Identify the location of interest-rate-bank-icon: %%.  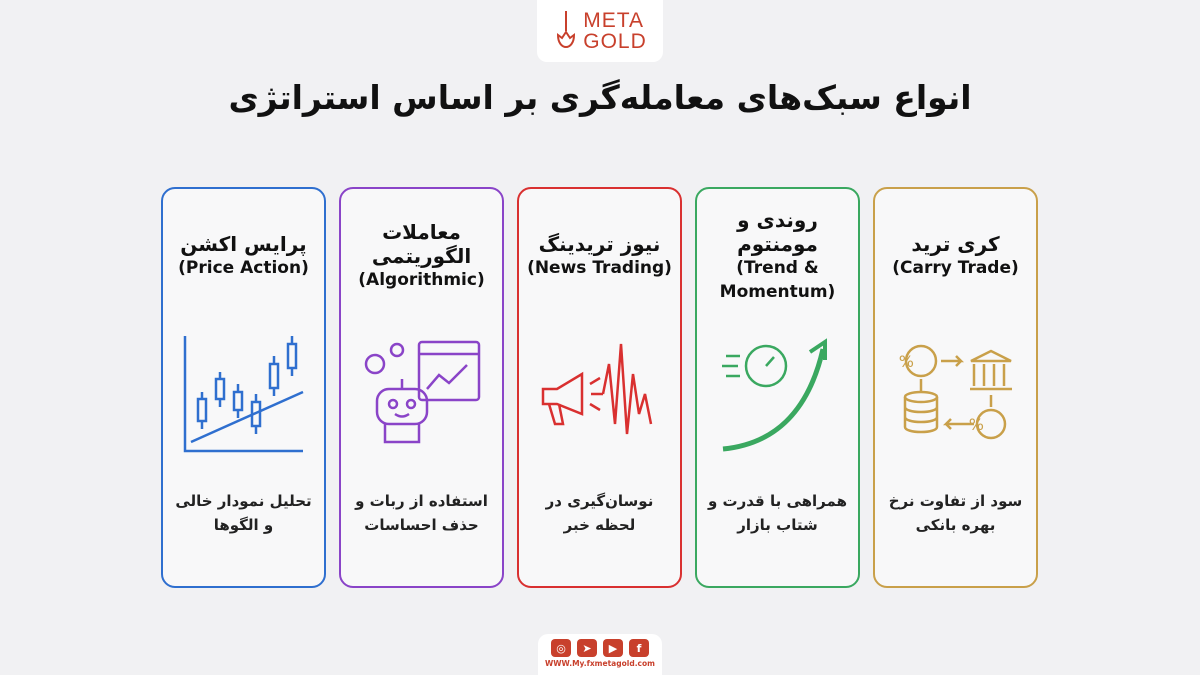
(956, 394).